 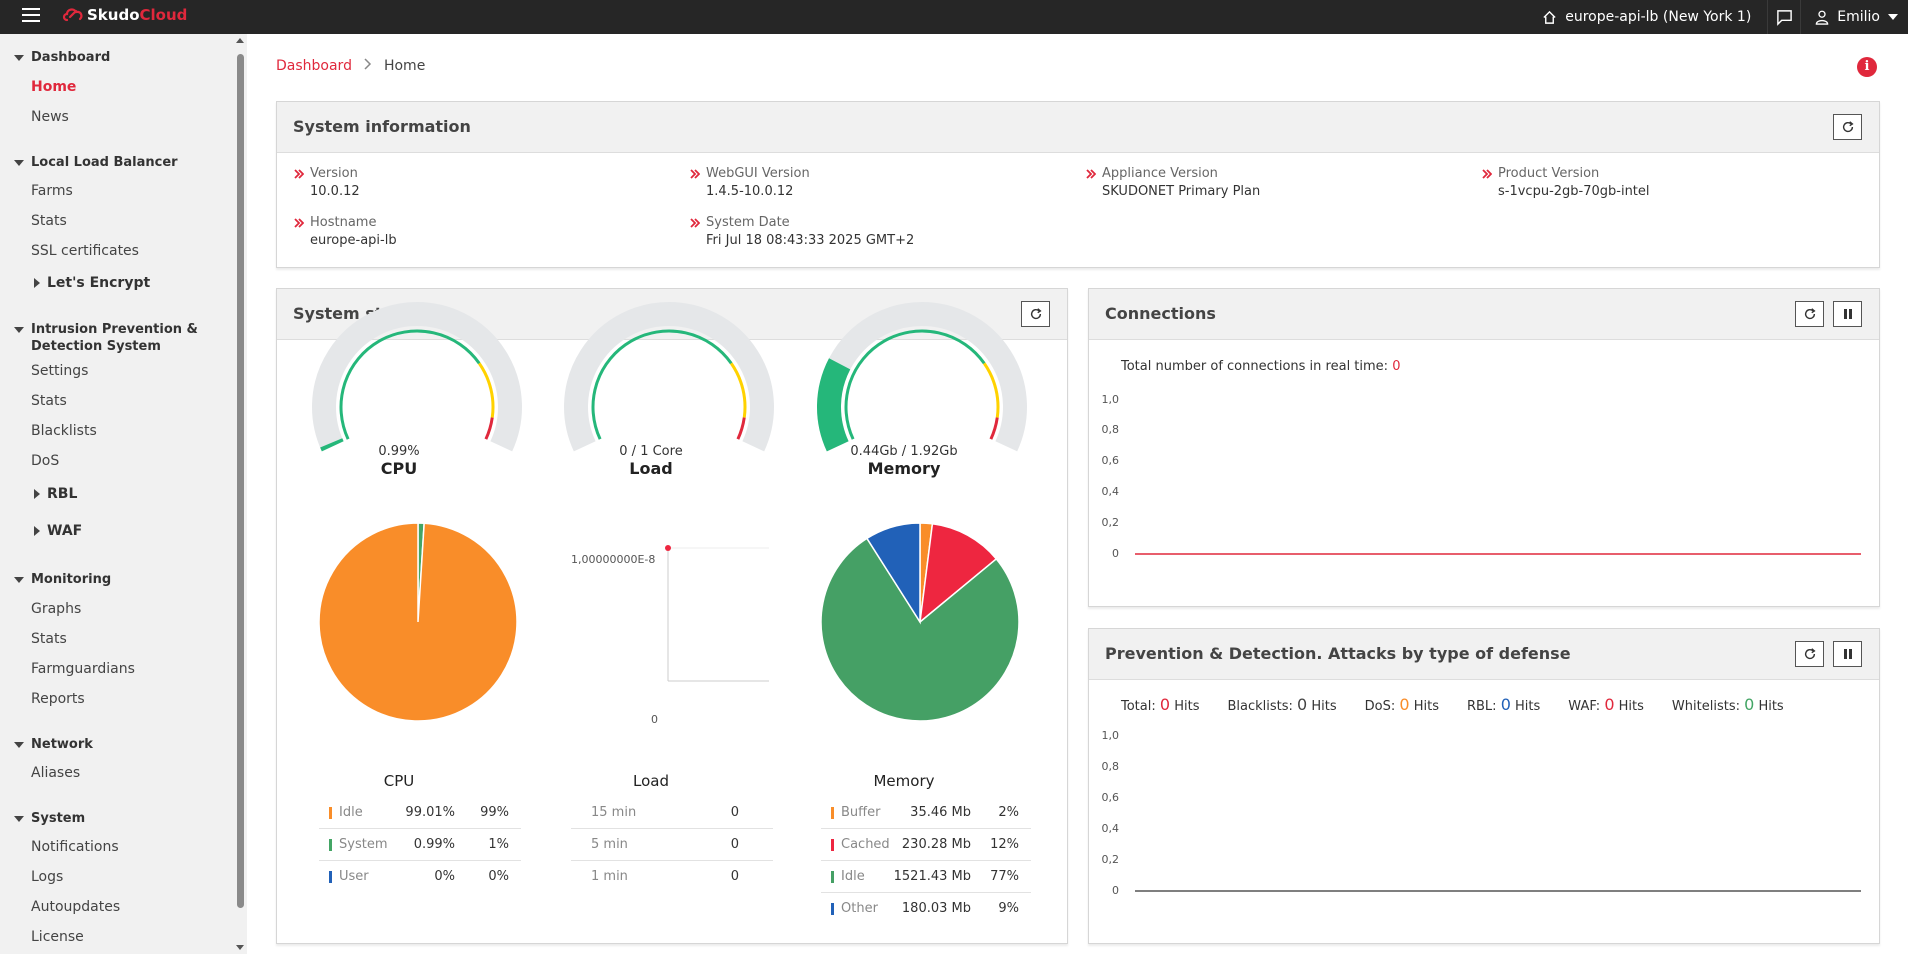 What do you see at coordinates (738, 390) in the screenshot?
I see `gauge-scale-yellow` at bounding box center [738, 390].